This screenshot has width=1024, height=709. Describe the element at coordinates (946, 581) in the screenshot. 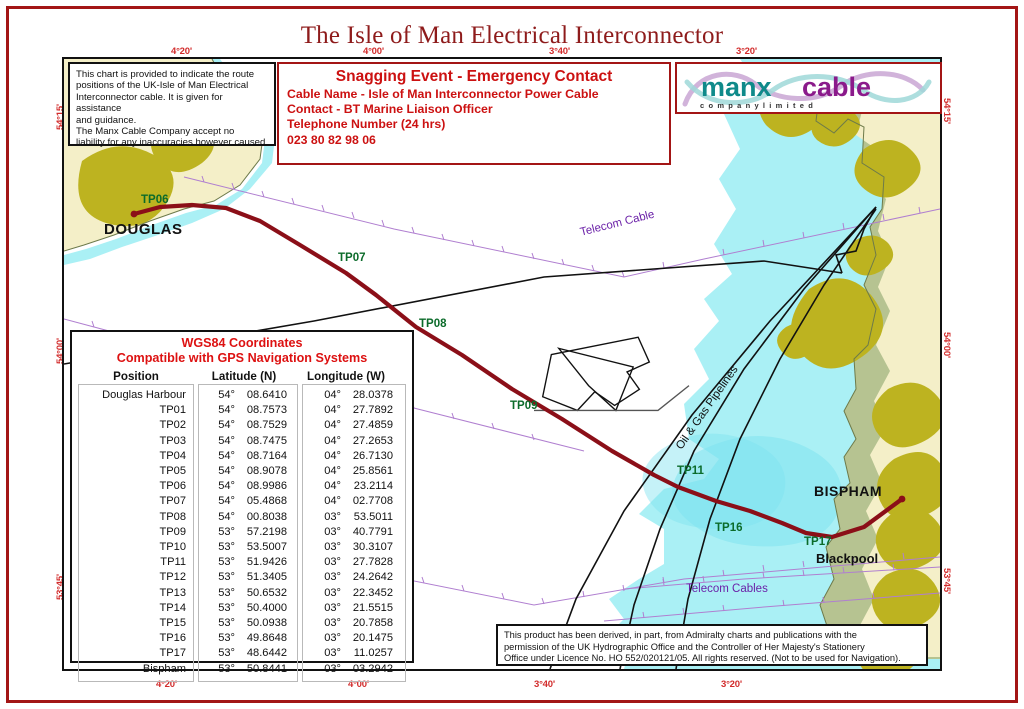

I see `lat-label-right-2: 53°45'` at that location.